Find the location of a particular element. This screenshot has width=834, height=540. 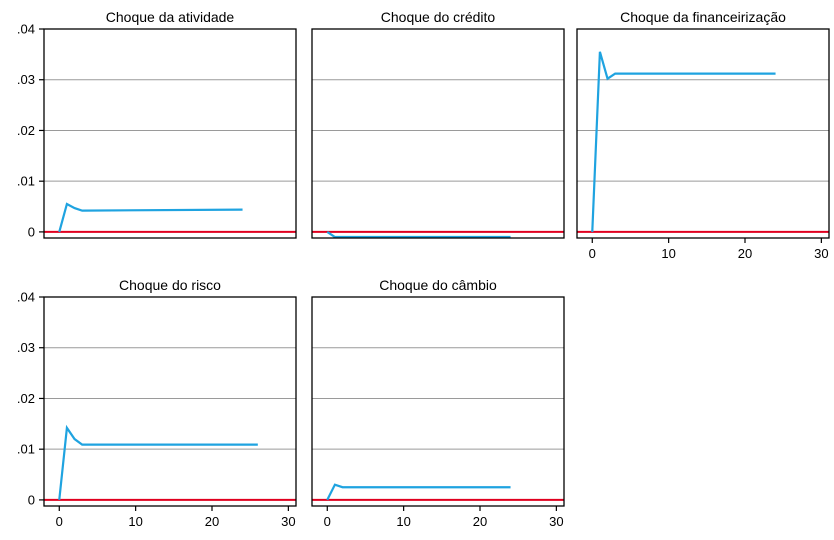

panel-1: Choque da atividade 0 .01 .02 .03 .04 is located at coordinates (157, 124).